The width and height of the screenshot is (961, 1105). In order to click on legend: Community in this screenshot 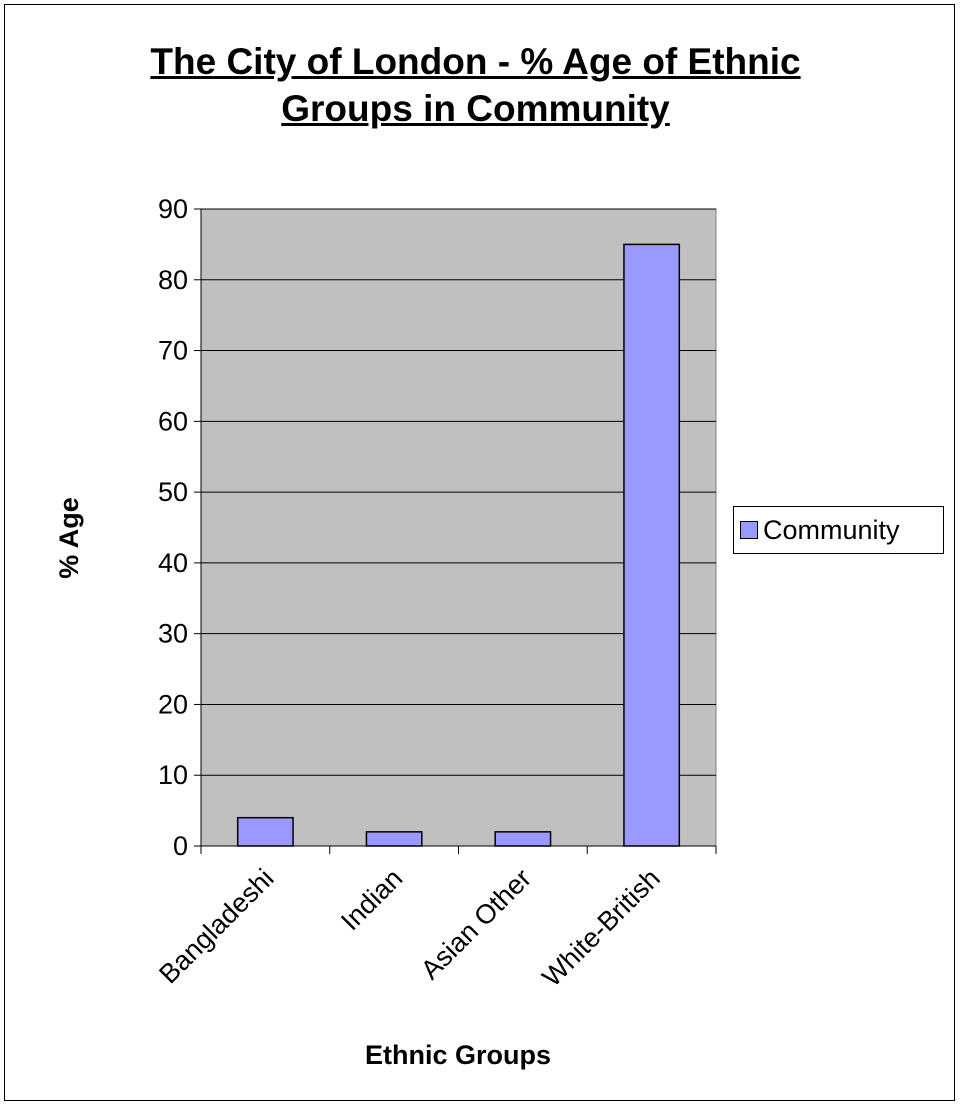, I will do `click(838, 530)`.